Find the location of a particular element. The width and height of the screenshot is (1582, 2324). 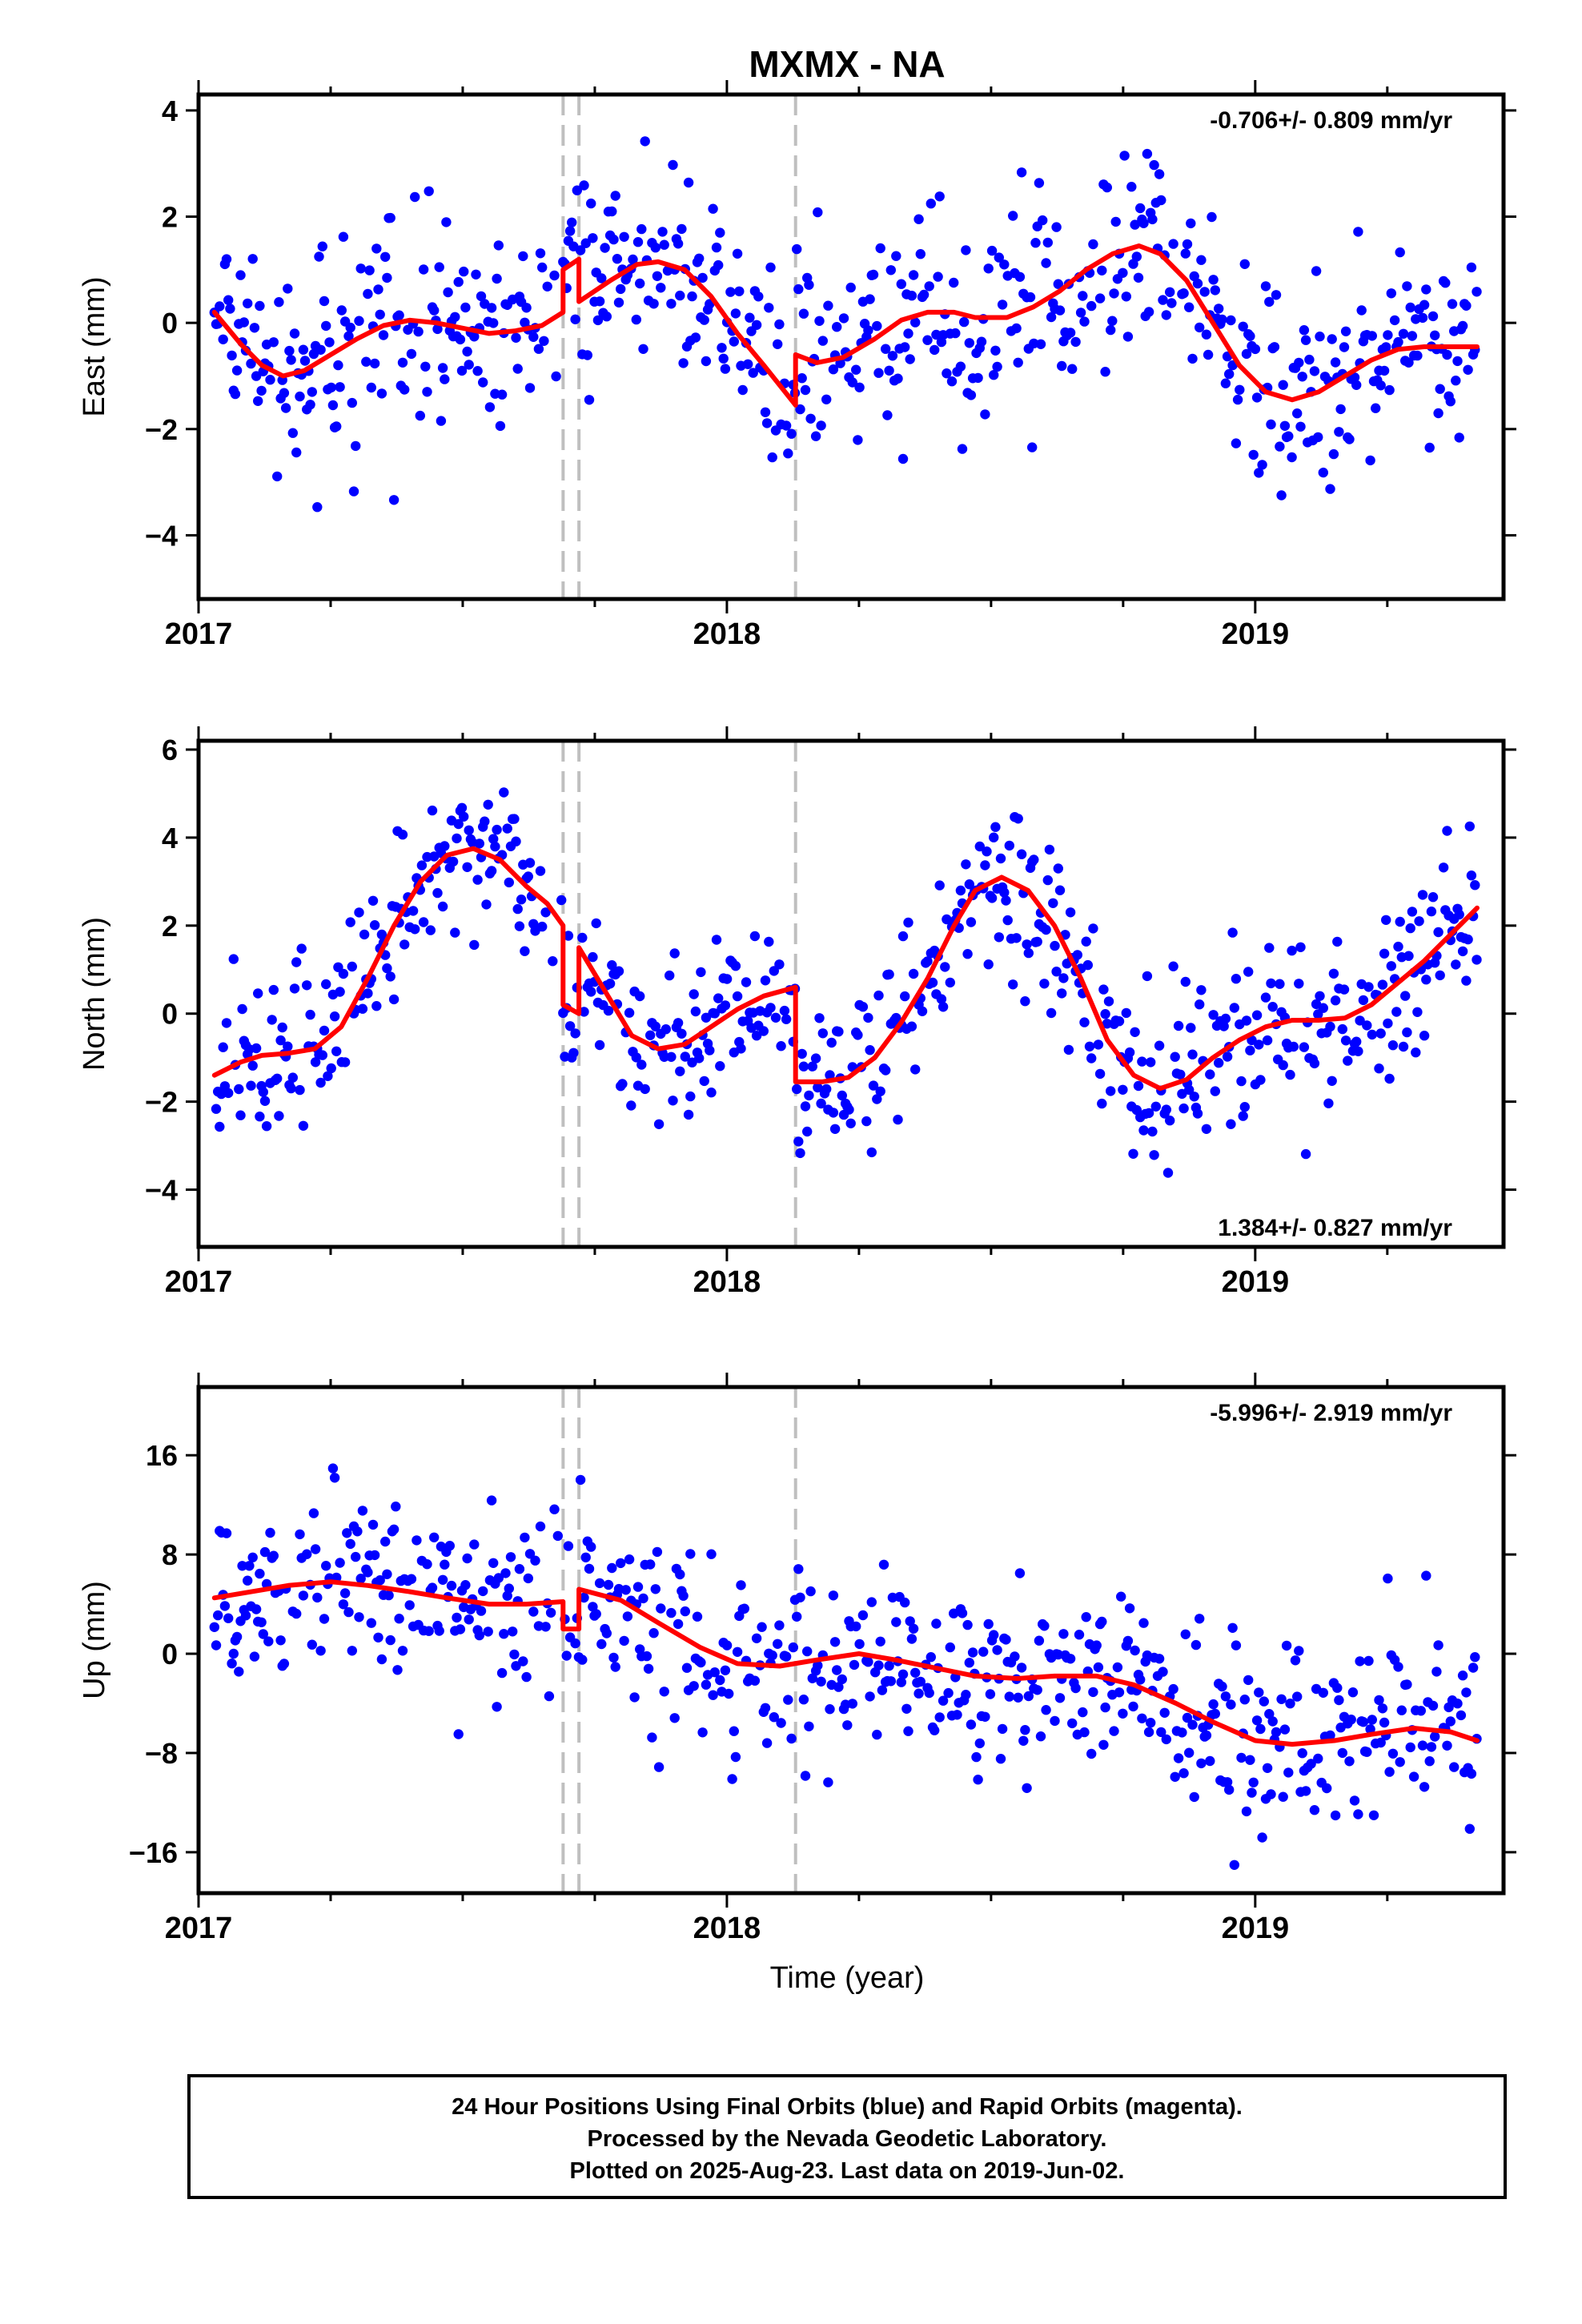

y-tick-label: −4 is located at coordinates (161, 1190).